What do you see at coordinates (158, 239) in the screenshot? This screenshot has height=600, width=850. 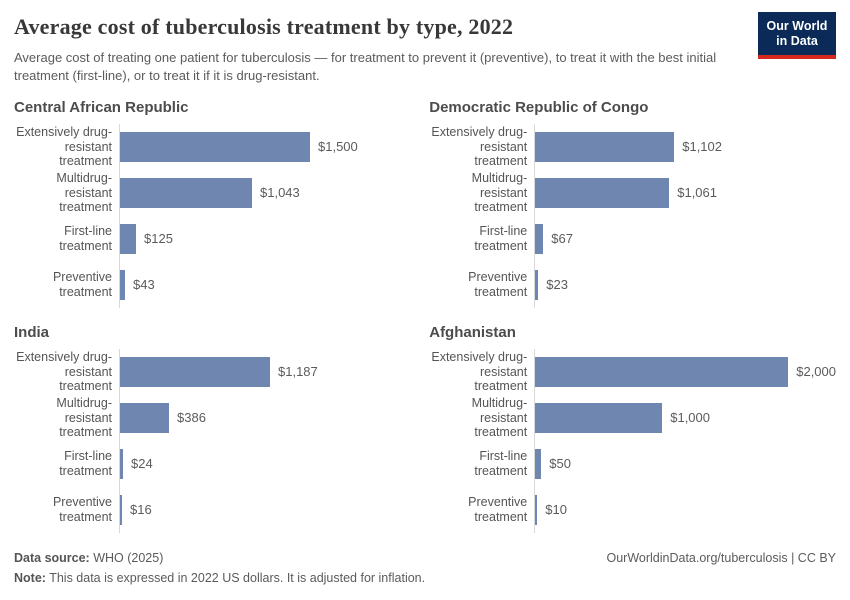 I see `bar-value-label: $125` at bounding box center [158, 239].